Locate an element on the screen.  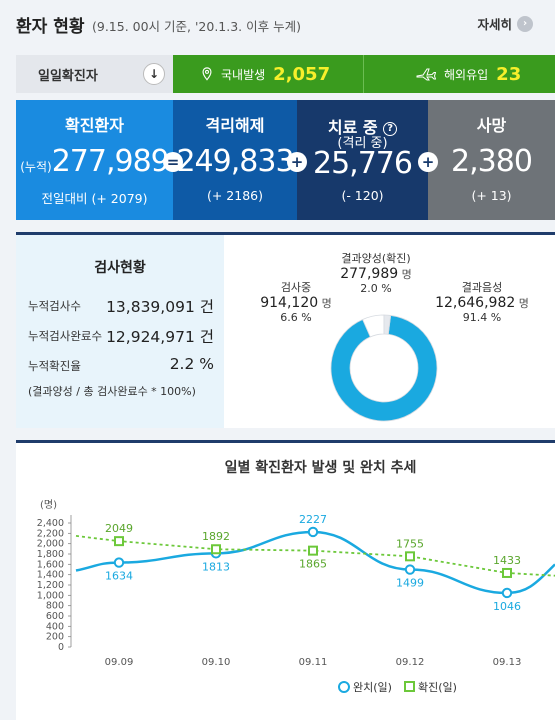
equals-operator: = is located at coordinates (173, 162).